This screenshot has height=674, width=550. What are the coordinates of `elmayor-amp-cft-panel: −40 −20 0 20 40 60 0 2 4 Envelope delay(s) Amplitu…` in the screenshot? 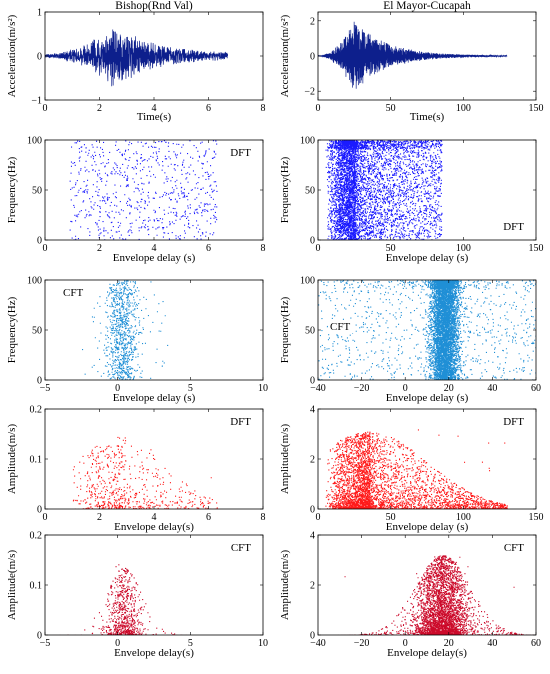 It's located at (410, 595).